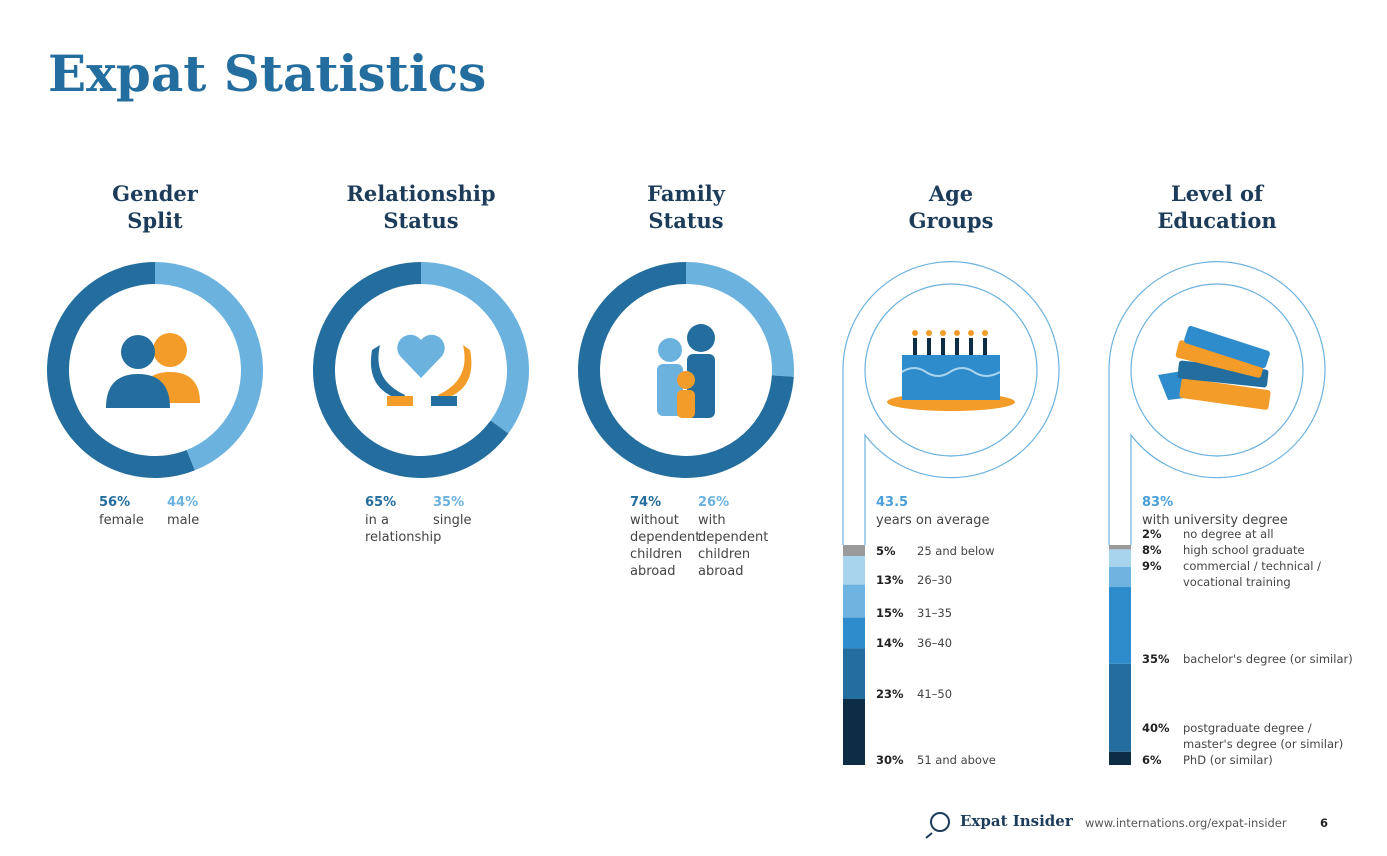  I want to click on cake-icon, so click(951, 370).